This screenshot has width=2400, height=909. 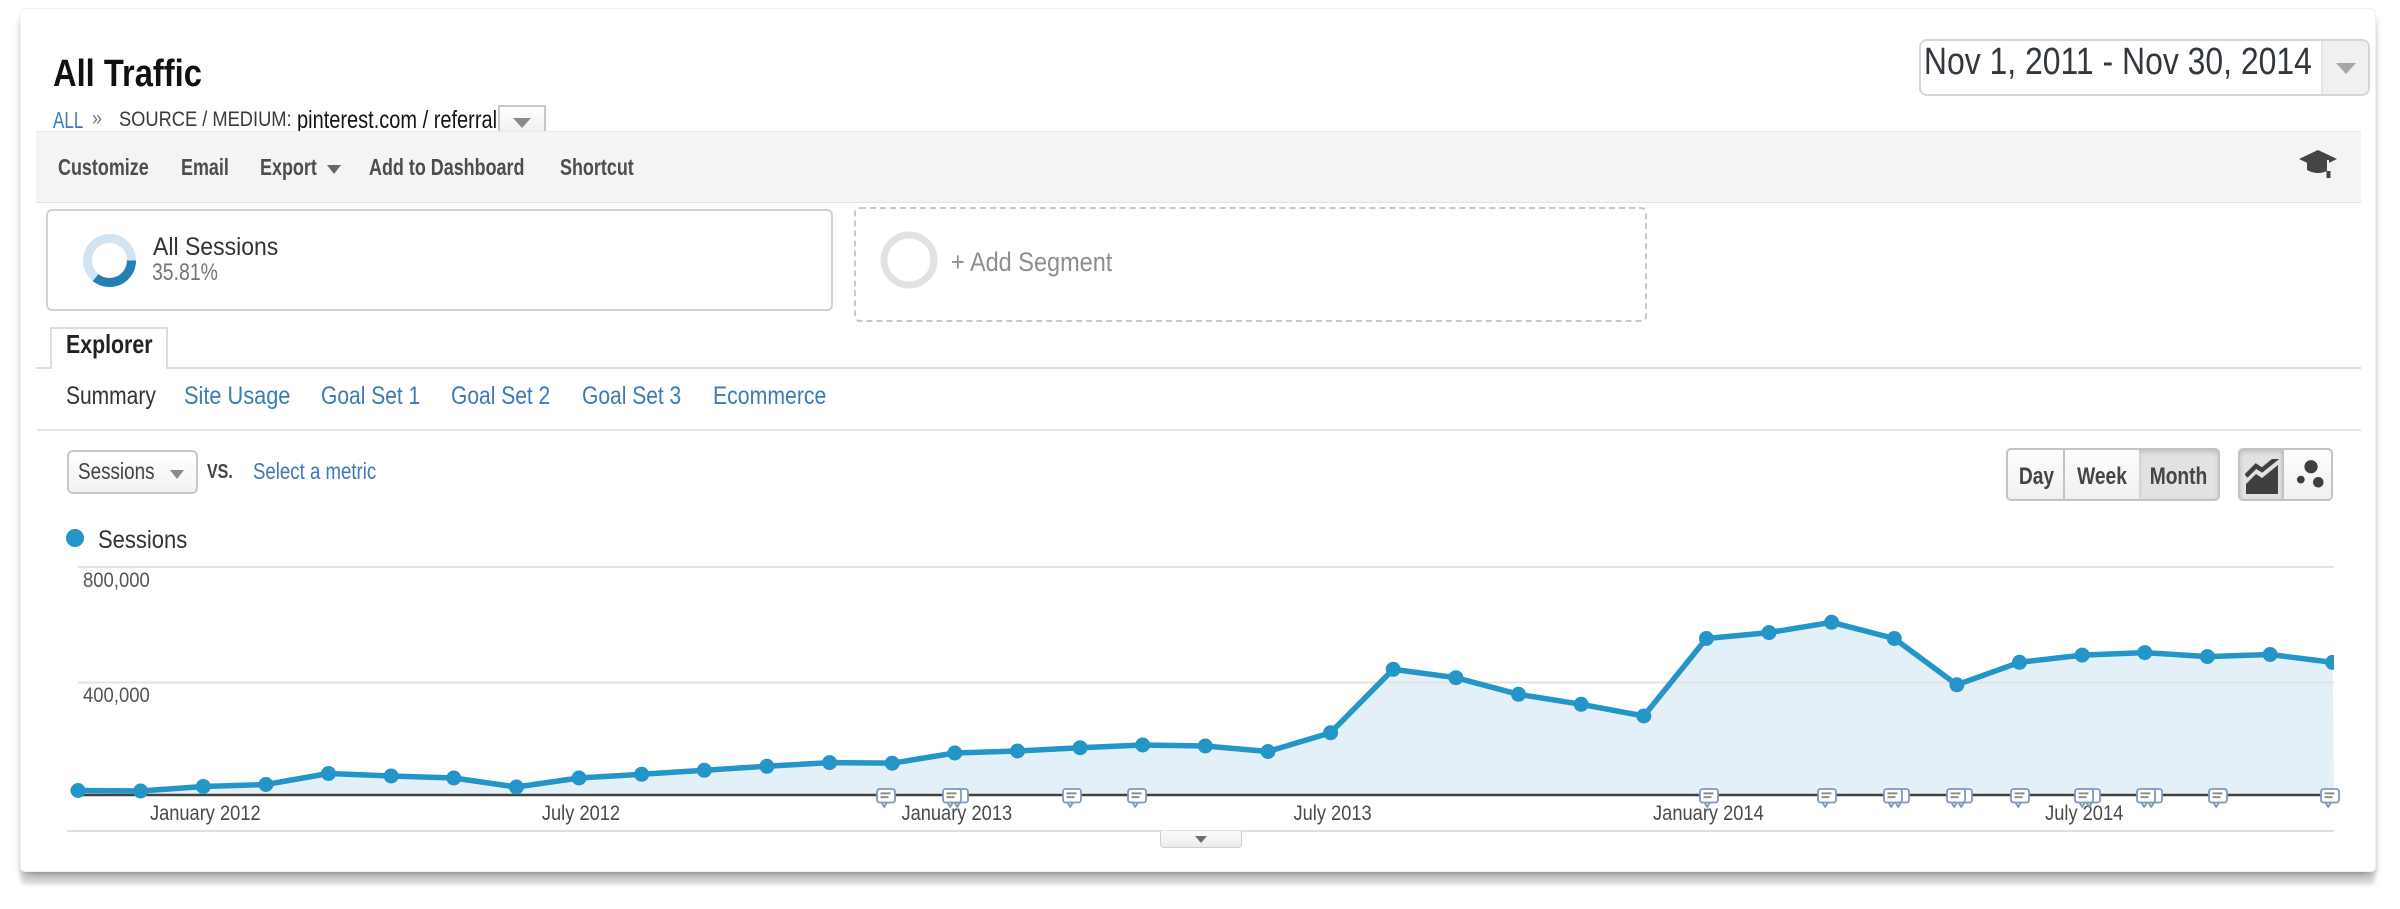 I want to click on svg-text: July 2012, so click(x=581, y=813).